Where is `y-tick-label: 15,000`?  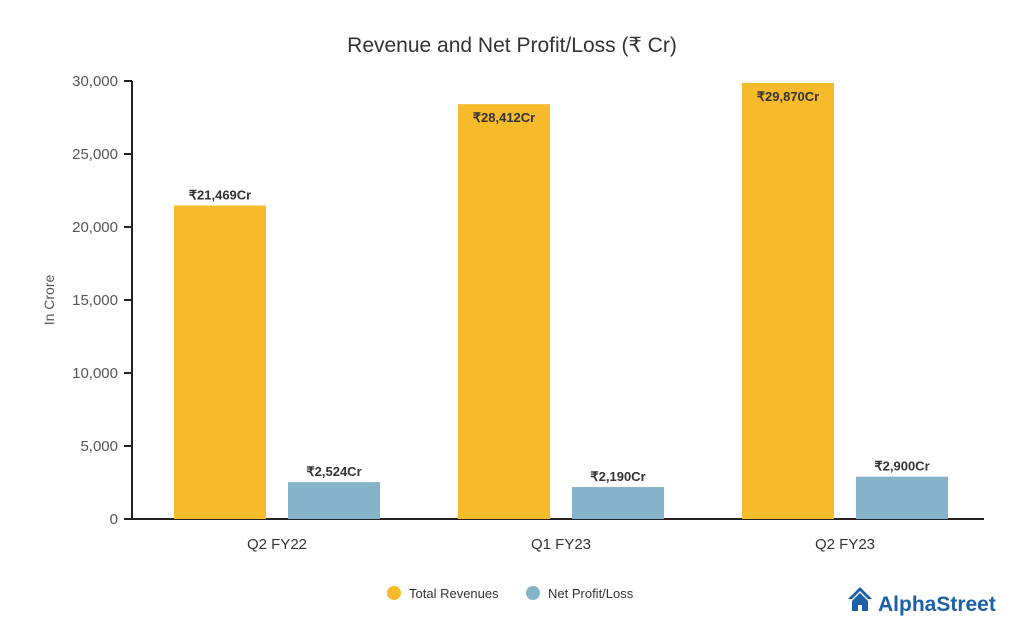
y-tick-label: 15,000 is located at coordinates (95, 300).